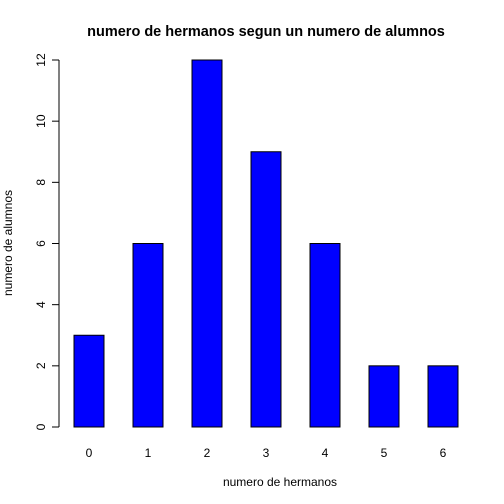 The width and height of the screenshot is (504, 504). Describe the element at coordinates (41, 426) in the screenshot. I see `y-tick-label: 0` at that location.